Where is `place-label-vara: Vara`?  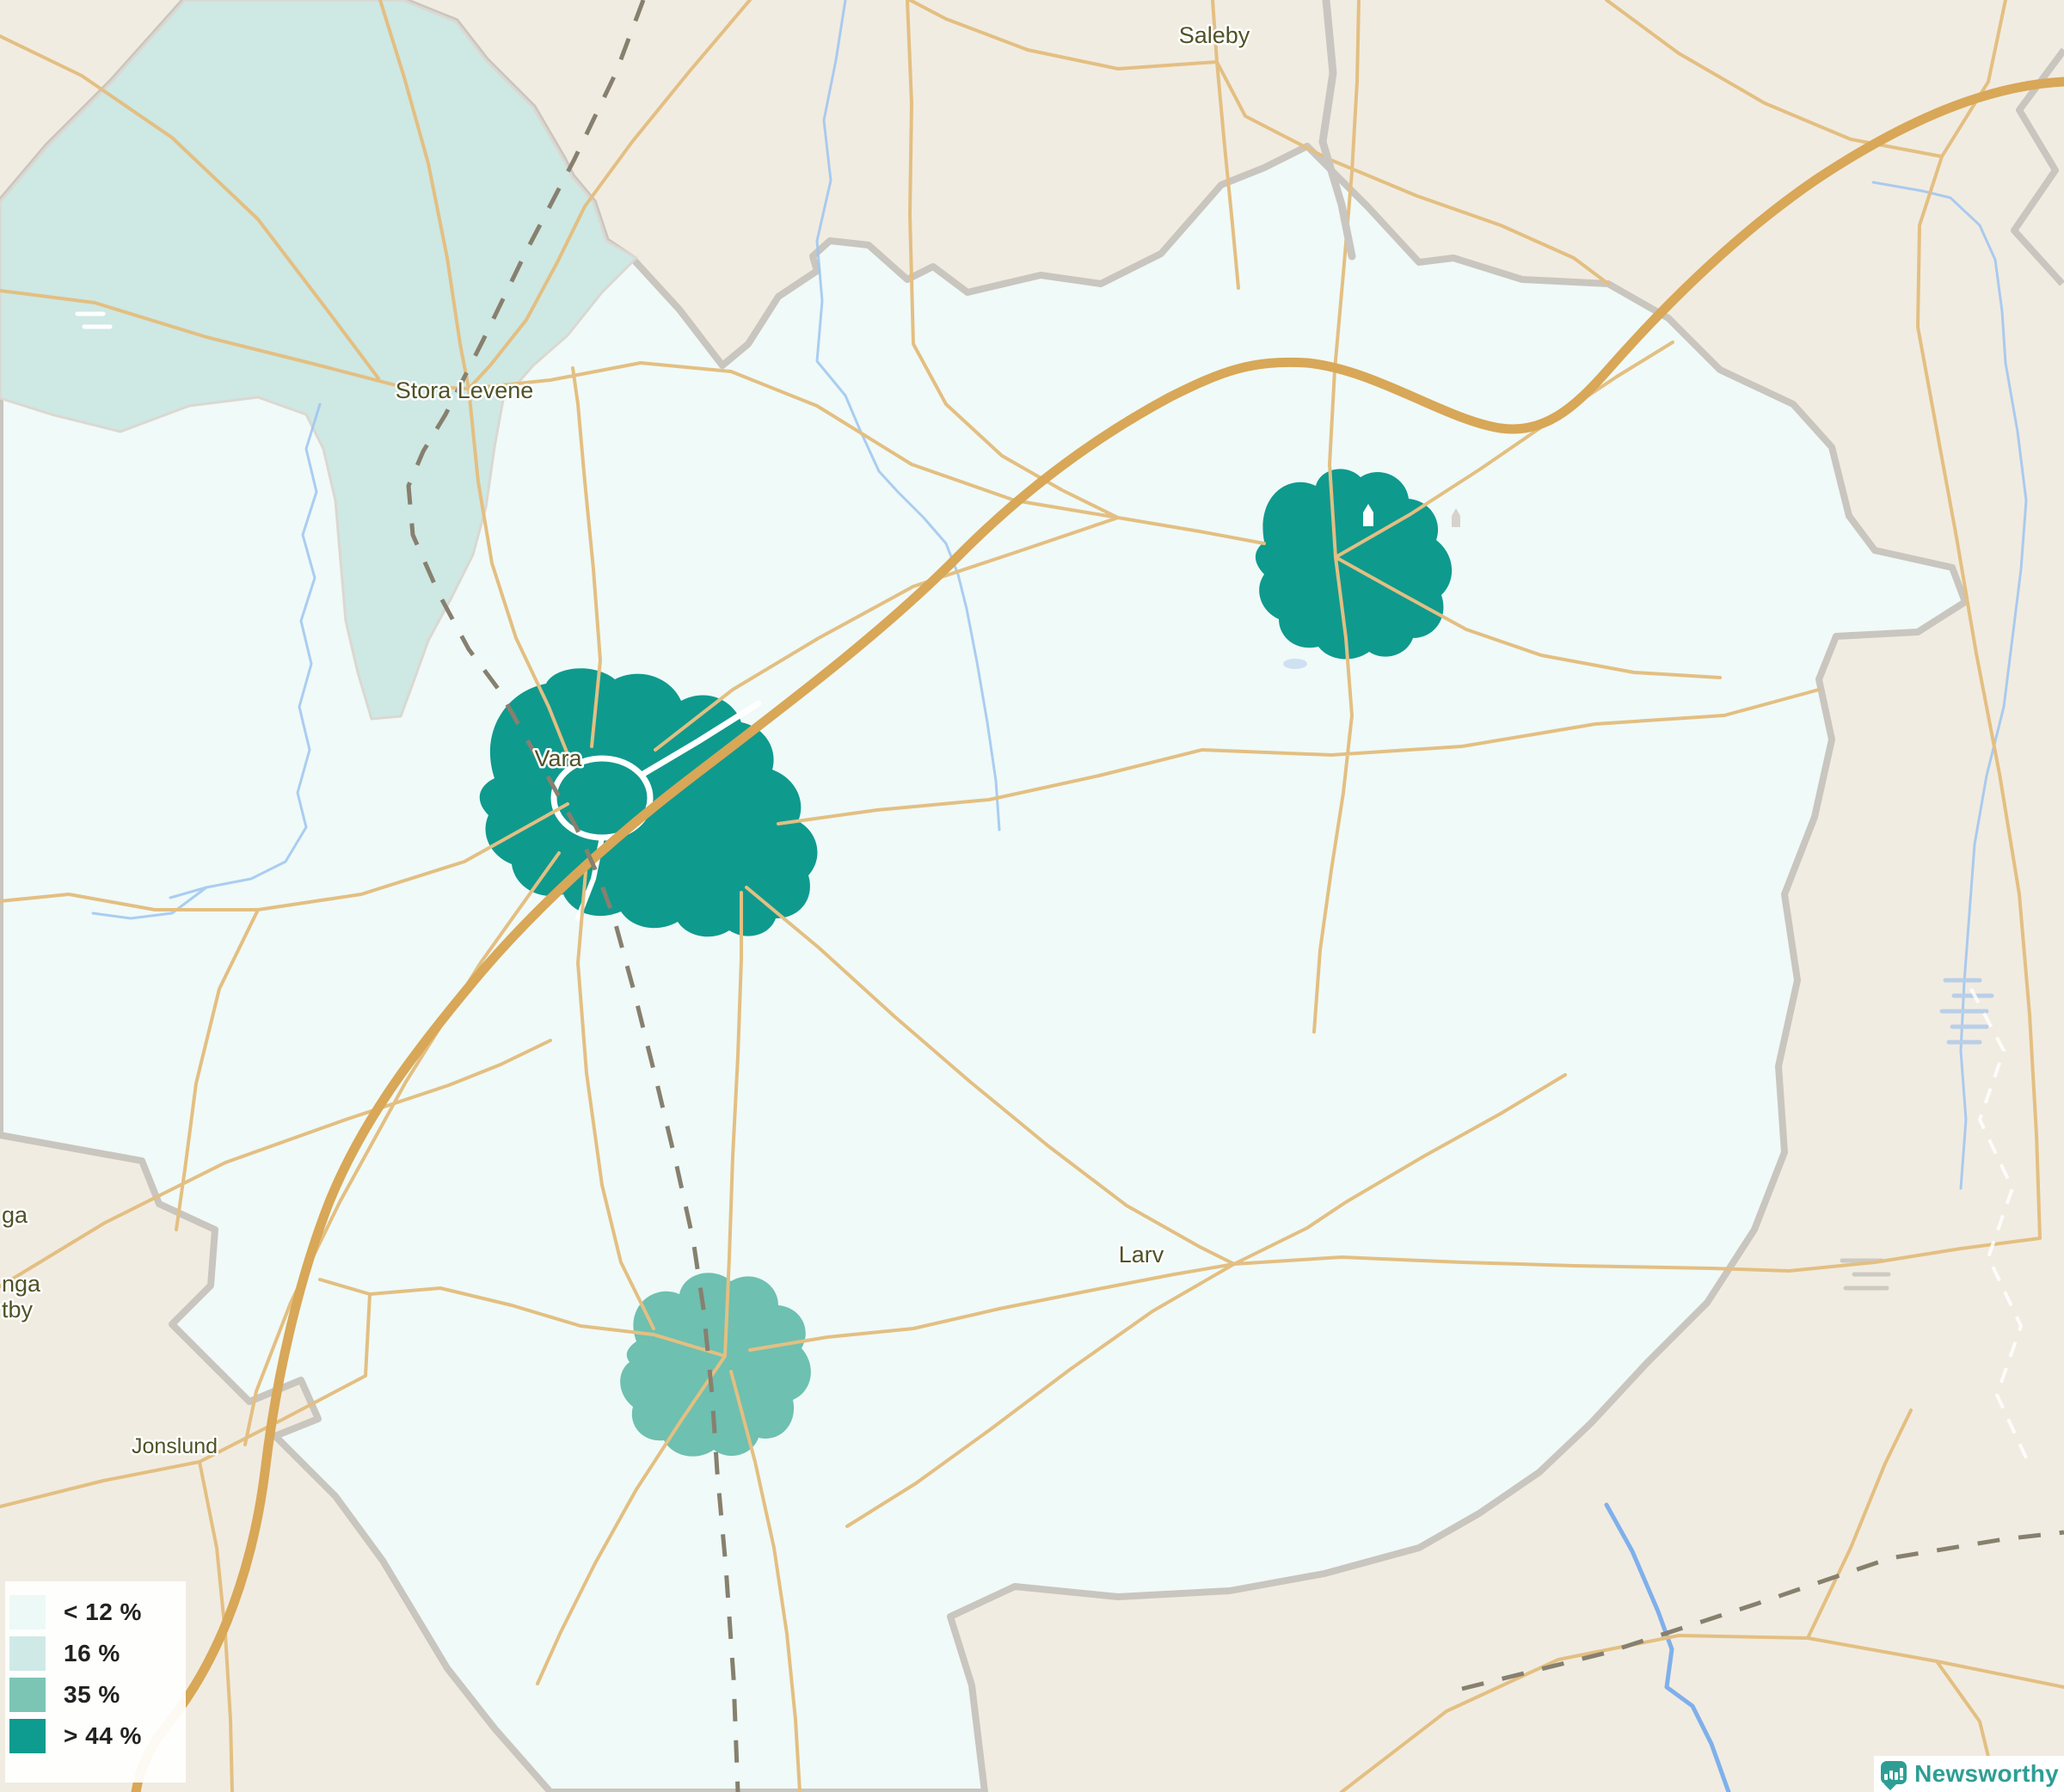 place-label-vara: Vara is located at coordinates (558, 758).